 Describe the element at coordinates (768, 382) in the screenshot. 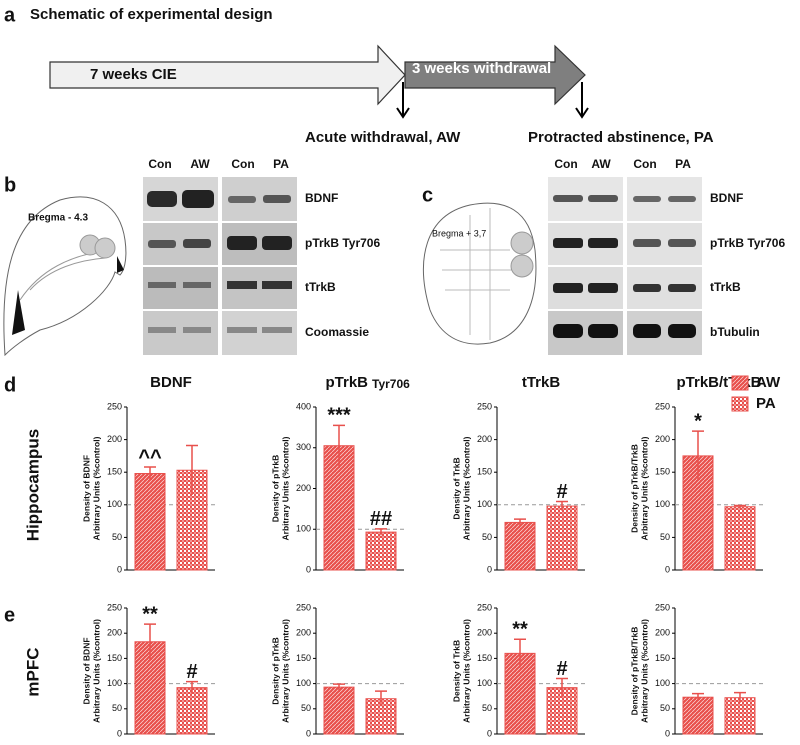

I see `legend-label: AW` at that location.